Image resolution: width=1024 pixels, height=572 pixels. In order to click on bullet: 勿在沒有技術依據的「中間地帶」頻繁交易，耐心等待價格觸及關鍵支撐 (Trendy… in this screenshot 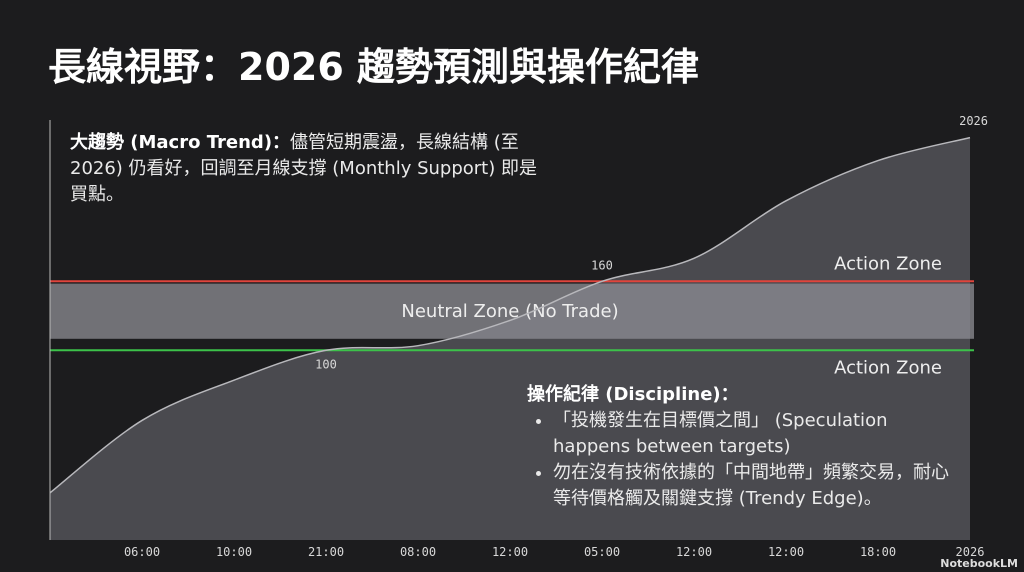, I will do `click(755, 486)`.